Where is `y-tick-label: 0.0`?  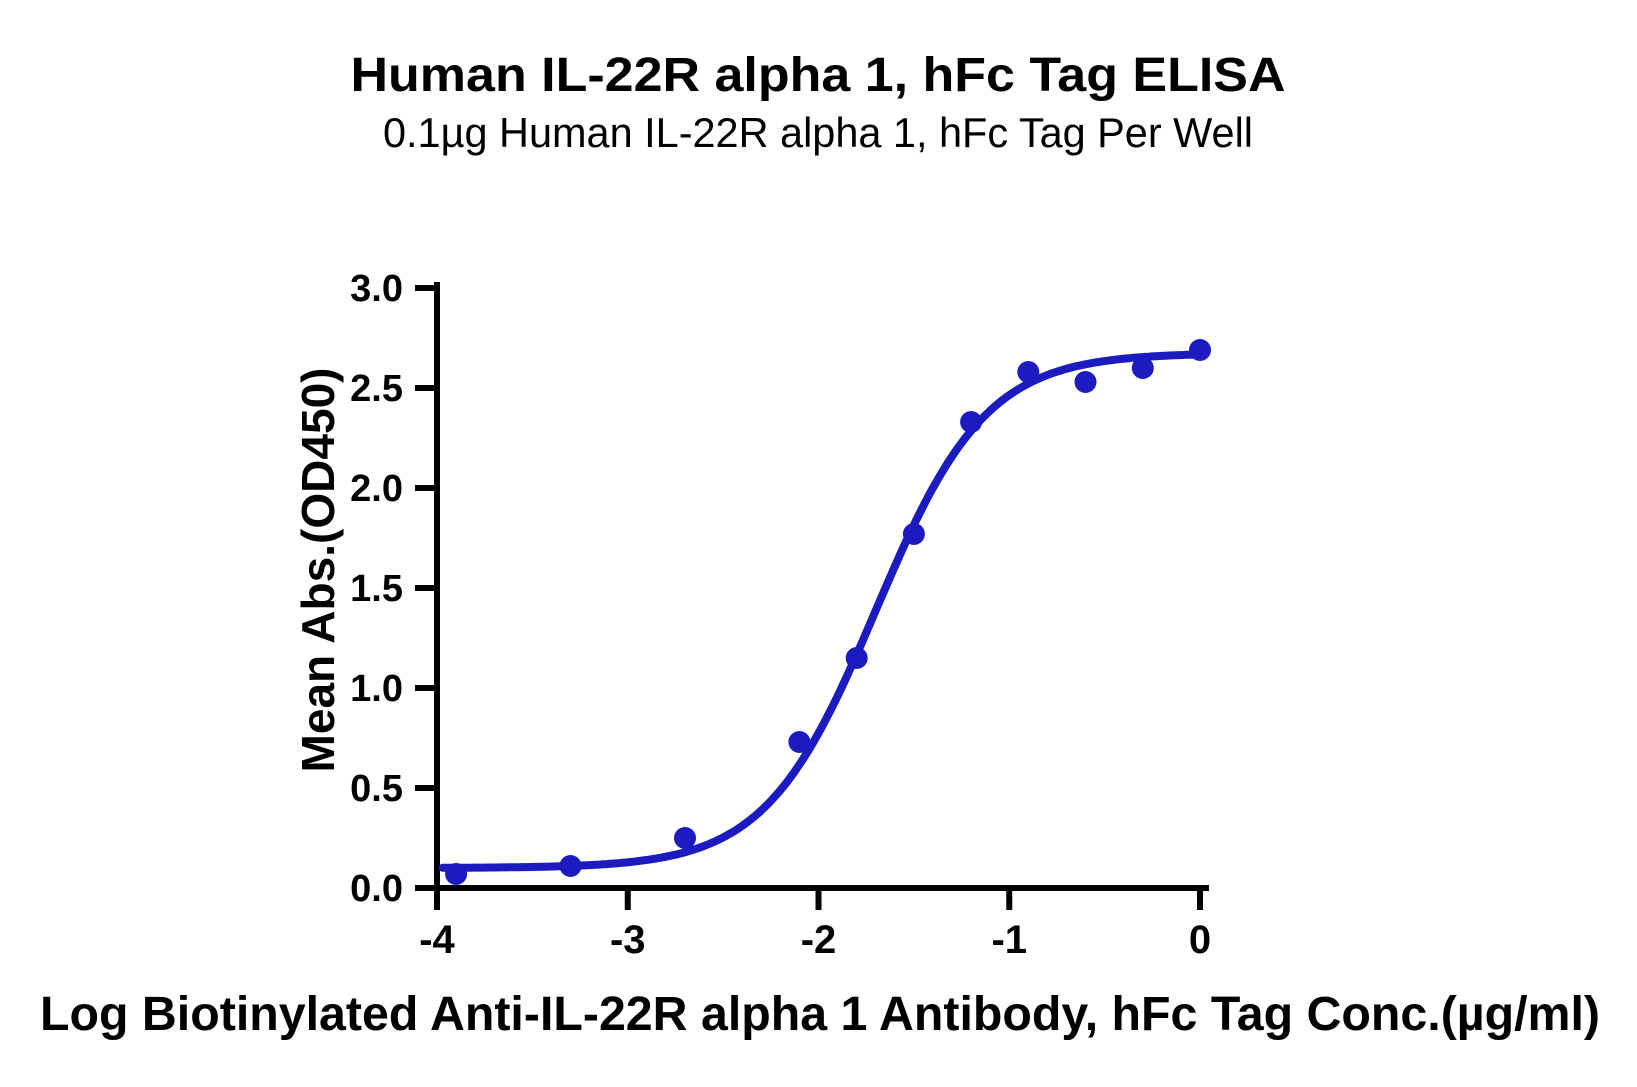
y-tick-label: 0.0 is located at coordinates (376, 889).